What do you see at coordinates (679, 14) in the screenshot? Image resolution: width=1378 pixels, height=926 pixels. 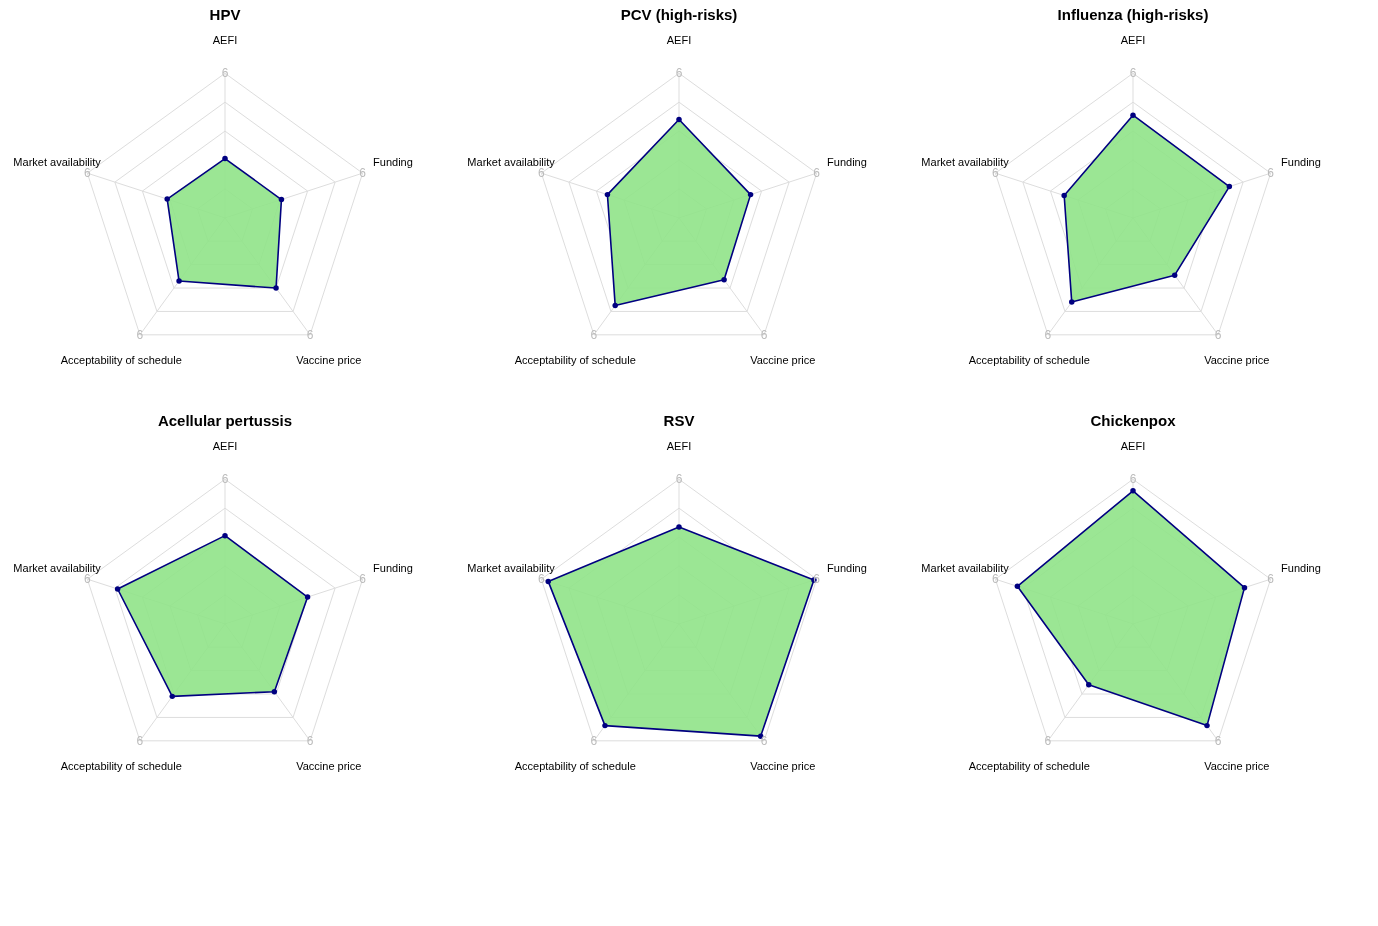 I see `chart-title: PCV (high-risks)` at bounding box center [679, 14].